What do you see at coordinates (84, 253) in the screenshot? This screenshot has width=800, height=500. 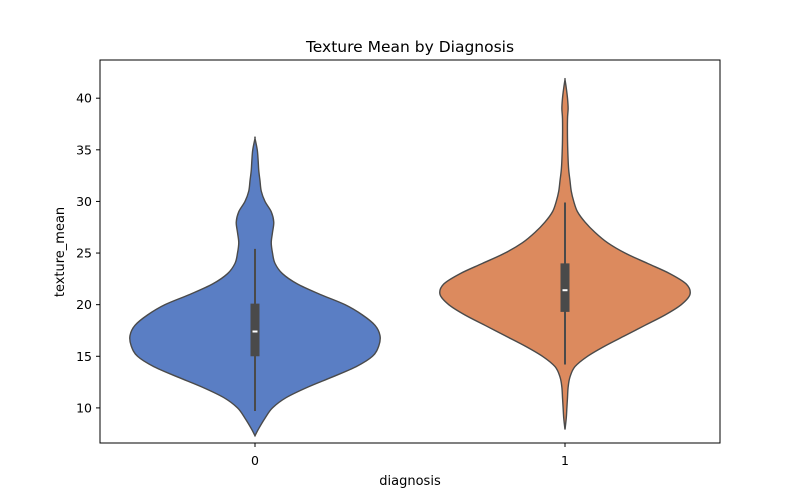 I see `y-tick-label: 25` at bounding box center [84, 253].